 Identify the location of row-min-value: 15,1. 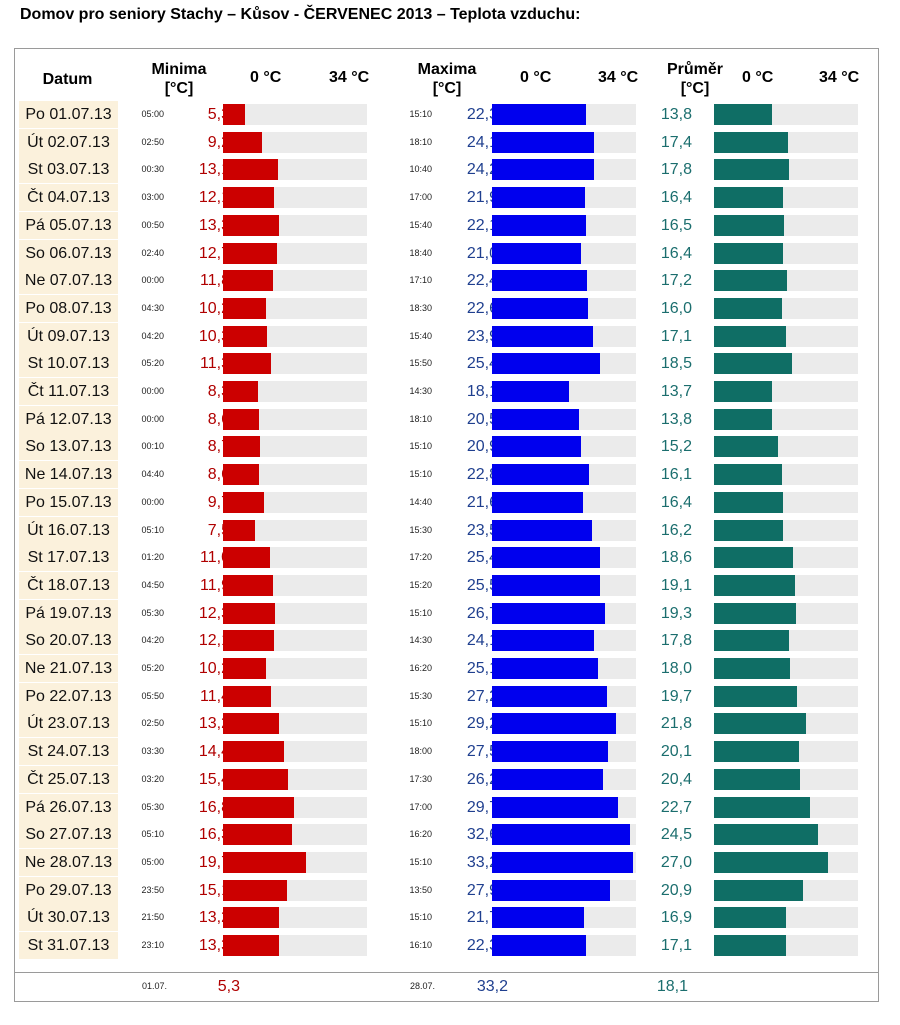
(214, 890).